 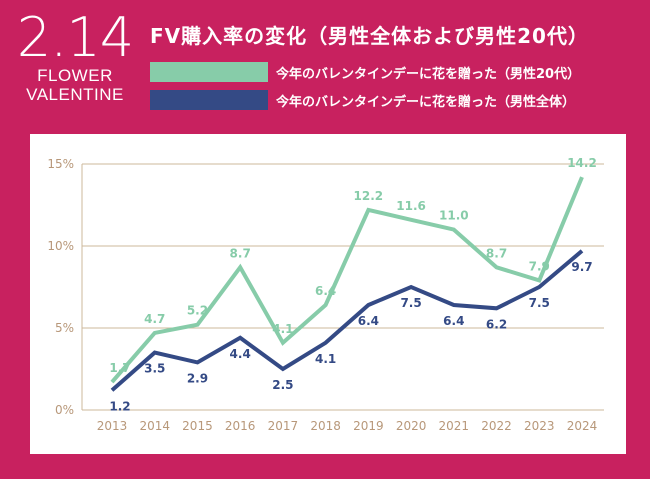 I want to click on data-label-1-2021: 6.4, so click(x=453, y=321).